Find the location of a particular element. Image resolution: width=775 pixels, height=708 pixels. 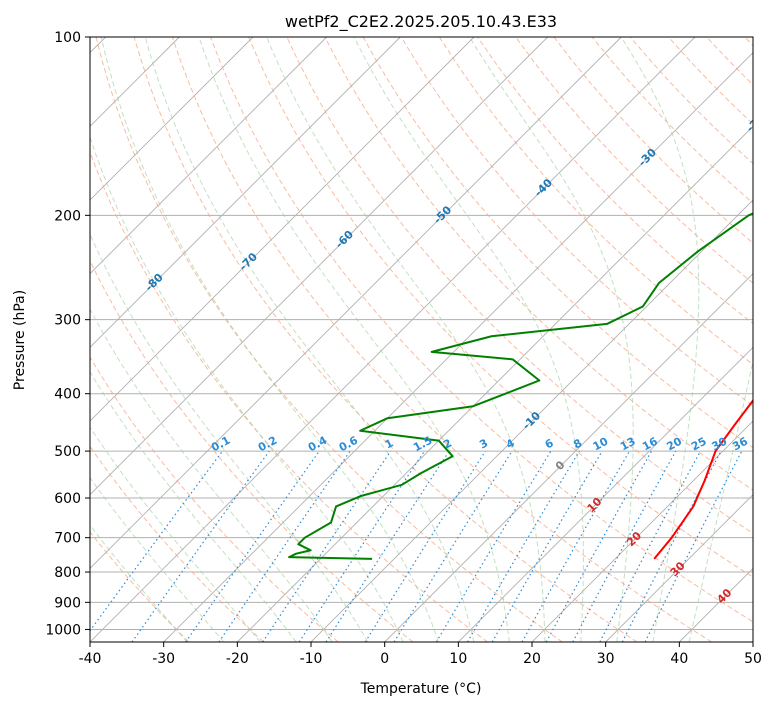

x-tick-label: -30 is located at coordinates (163, 659).